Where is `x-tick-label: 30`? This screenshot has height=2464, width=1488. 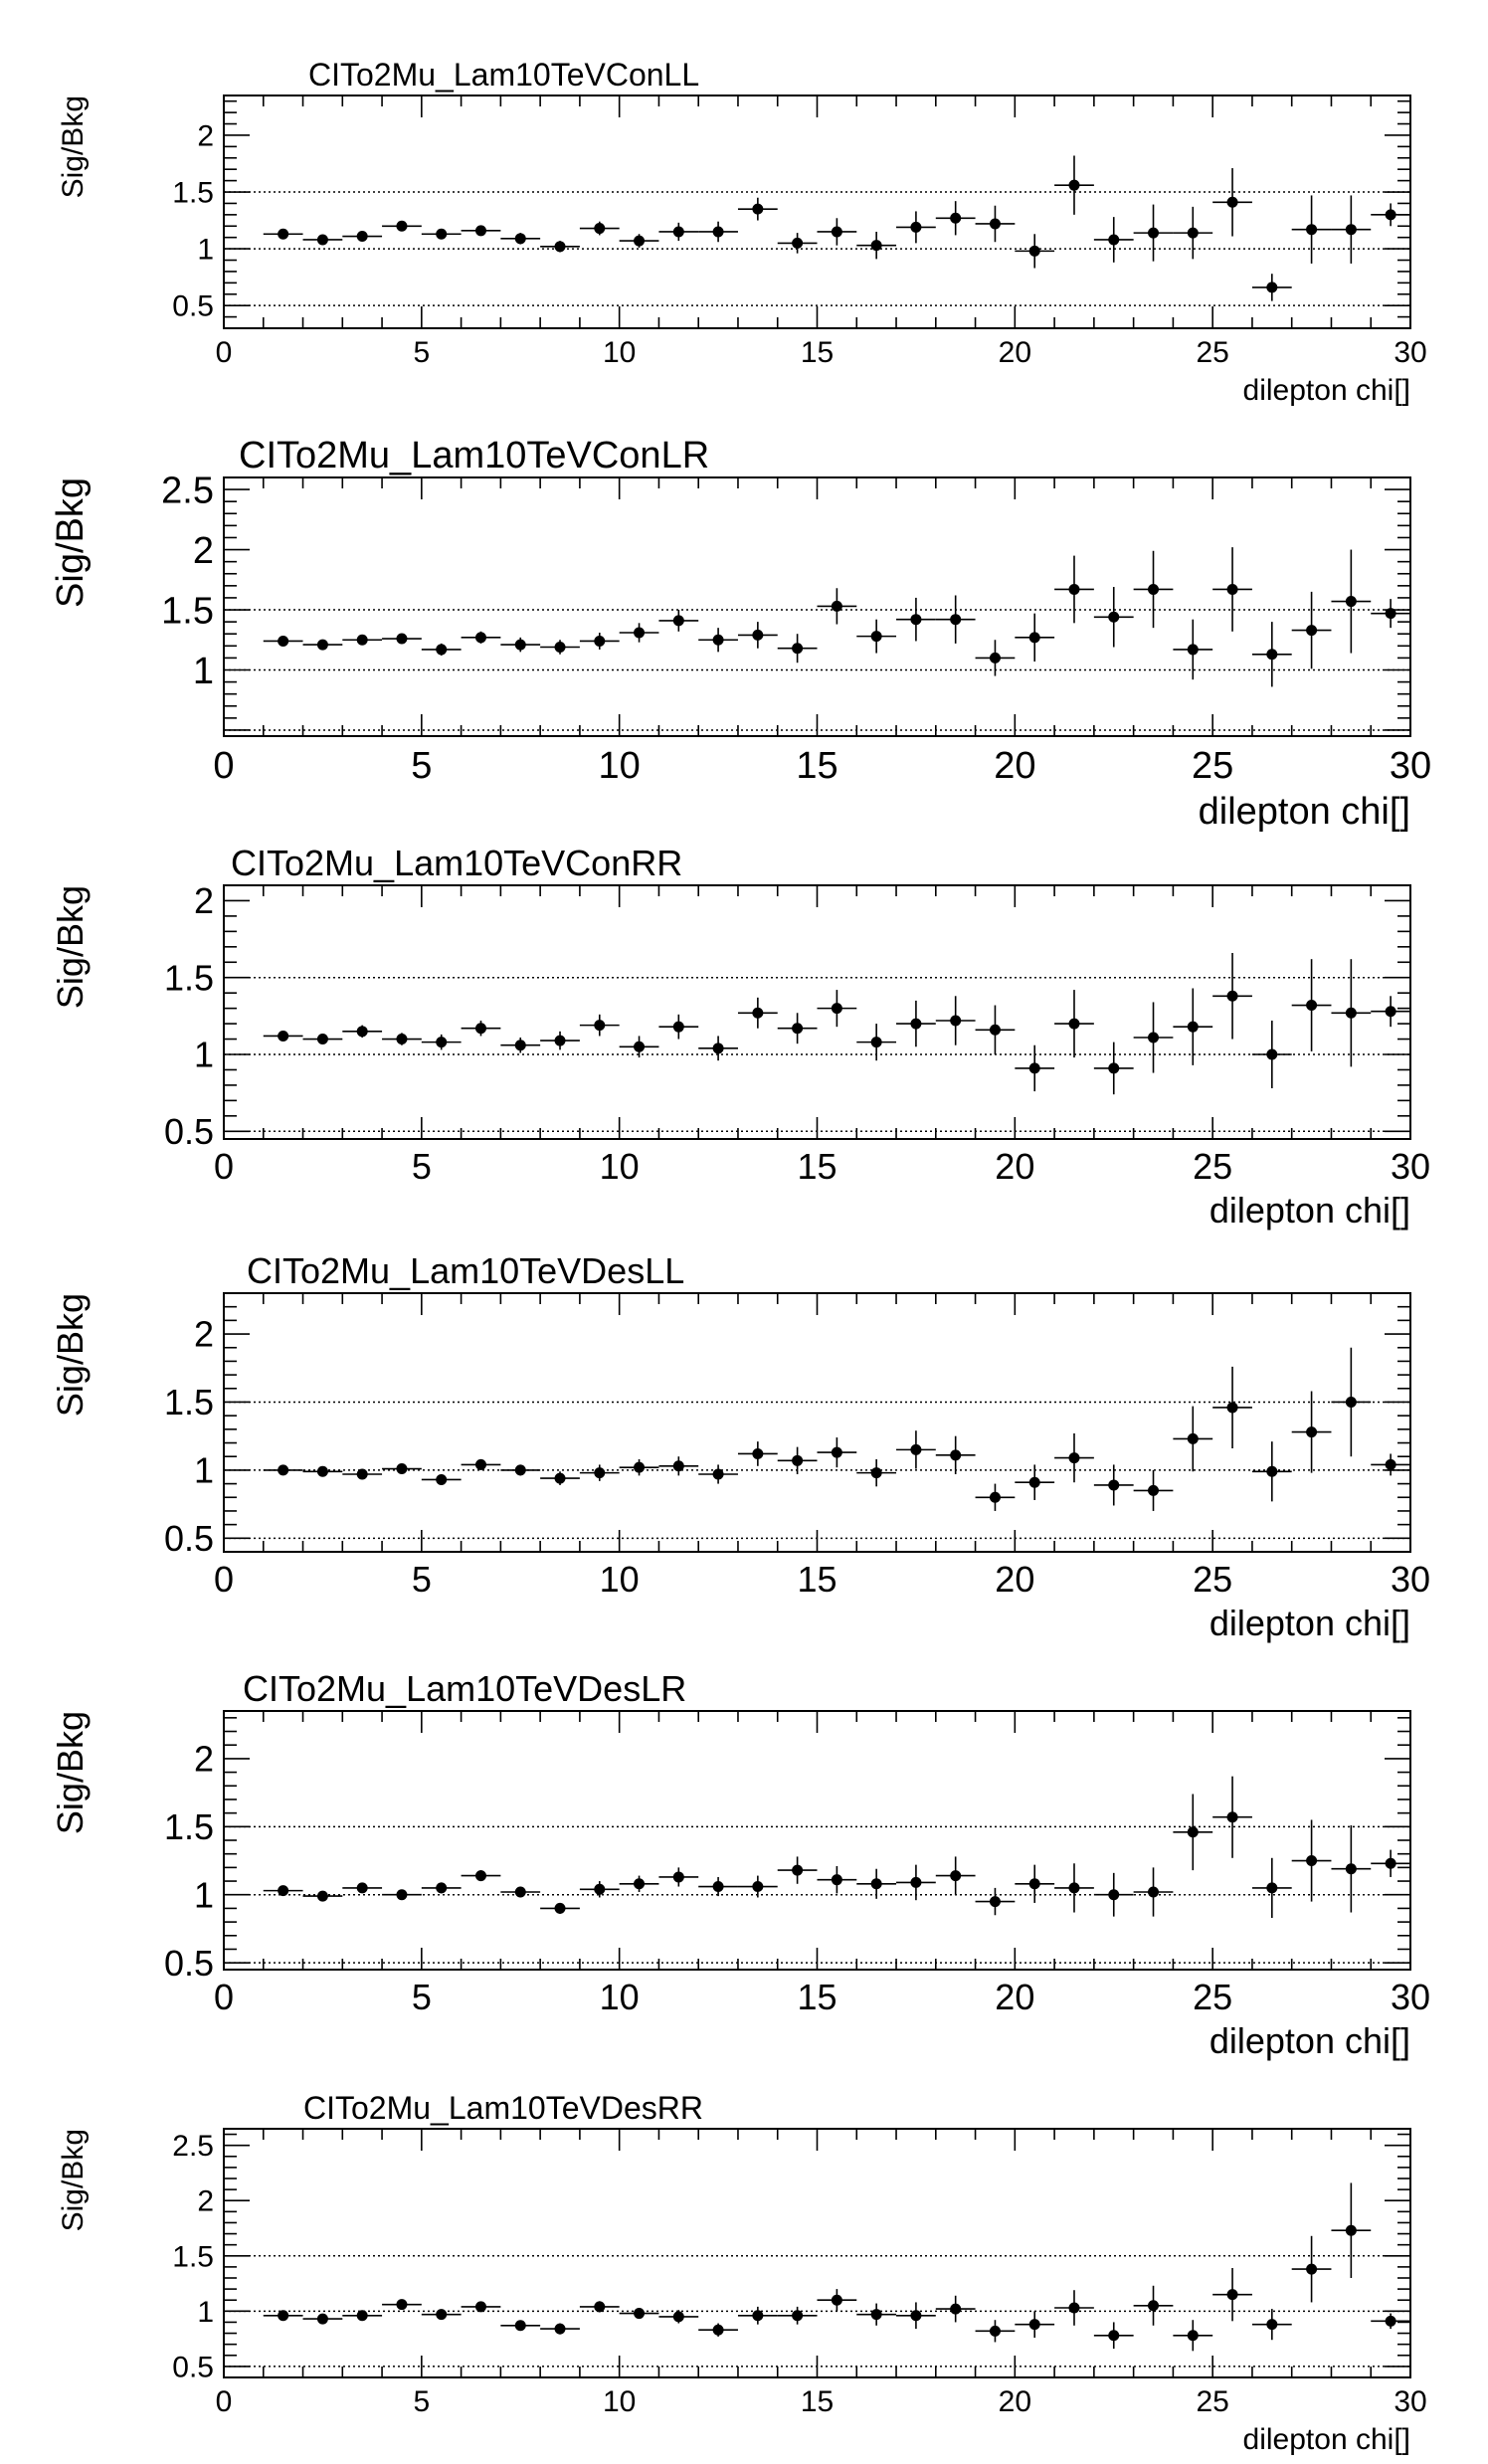
x-tick-label: 30 is located at coordinates (1410, 766).